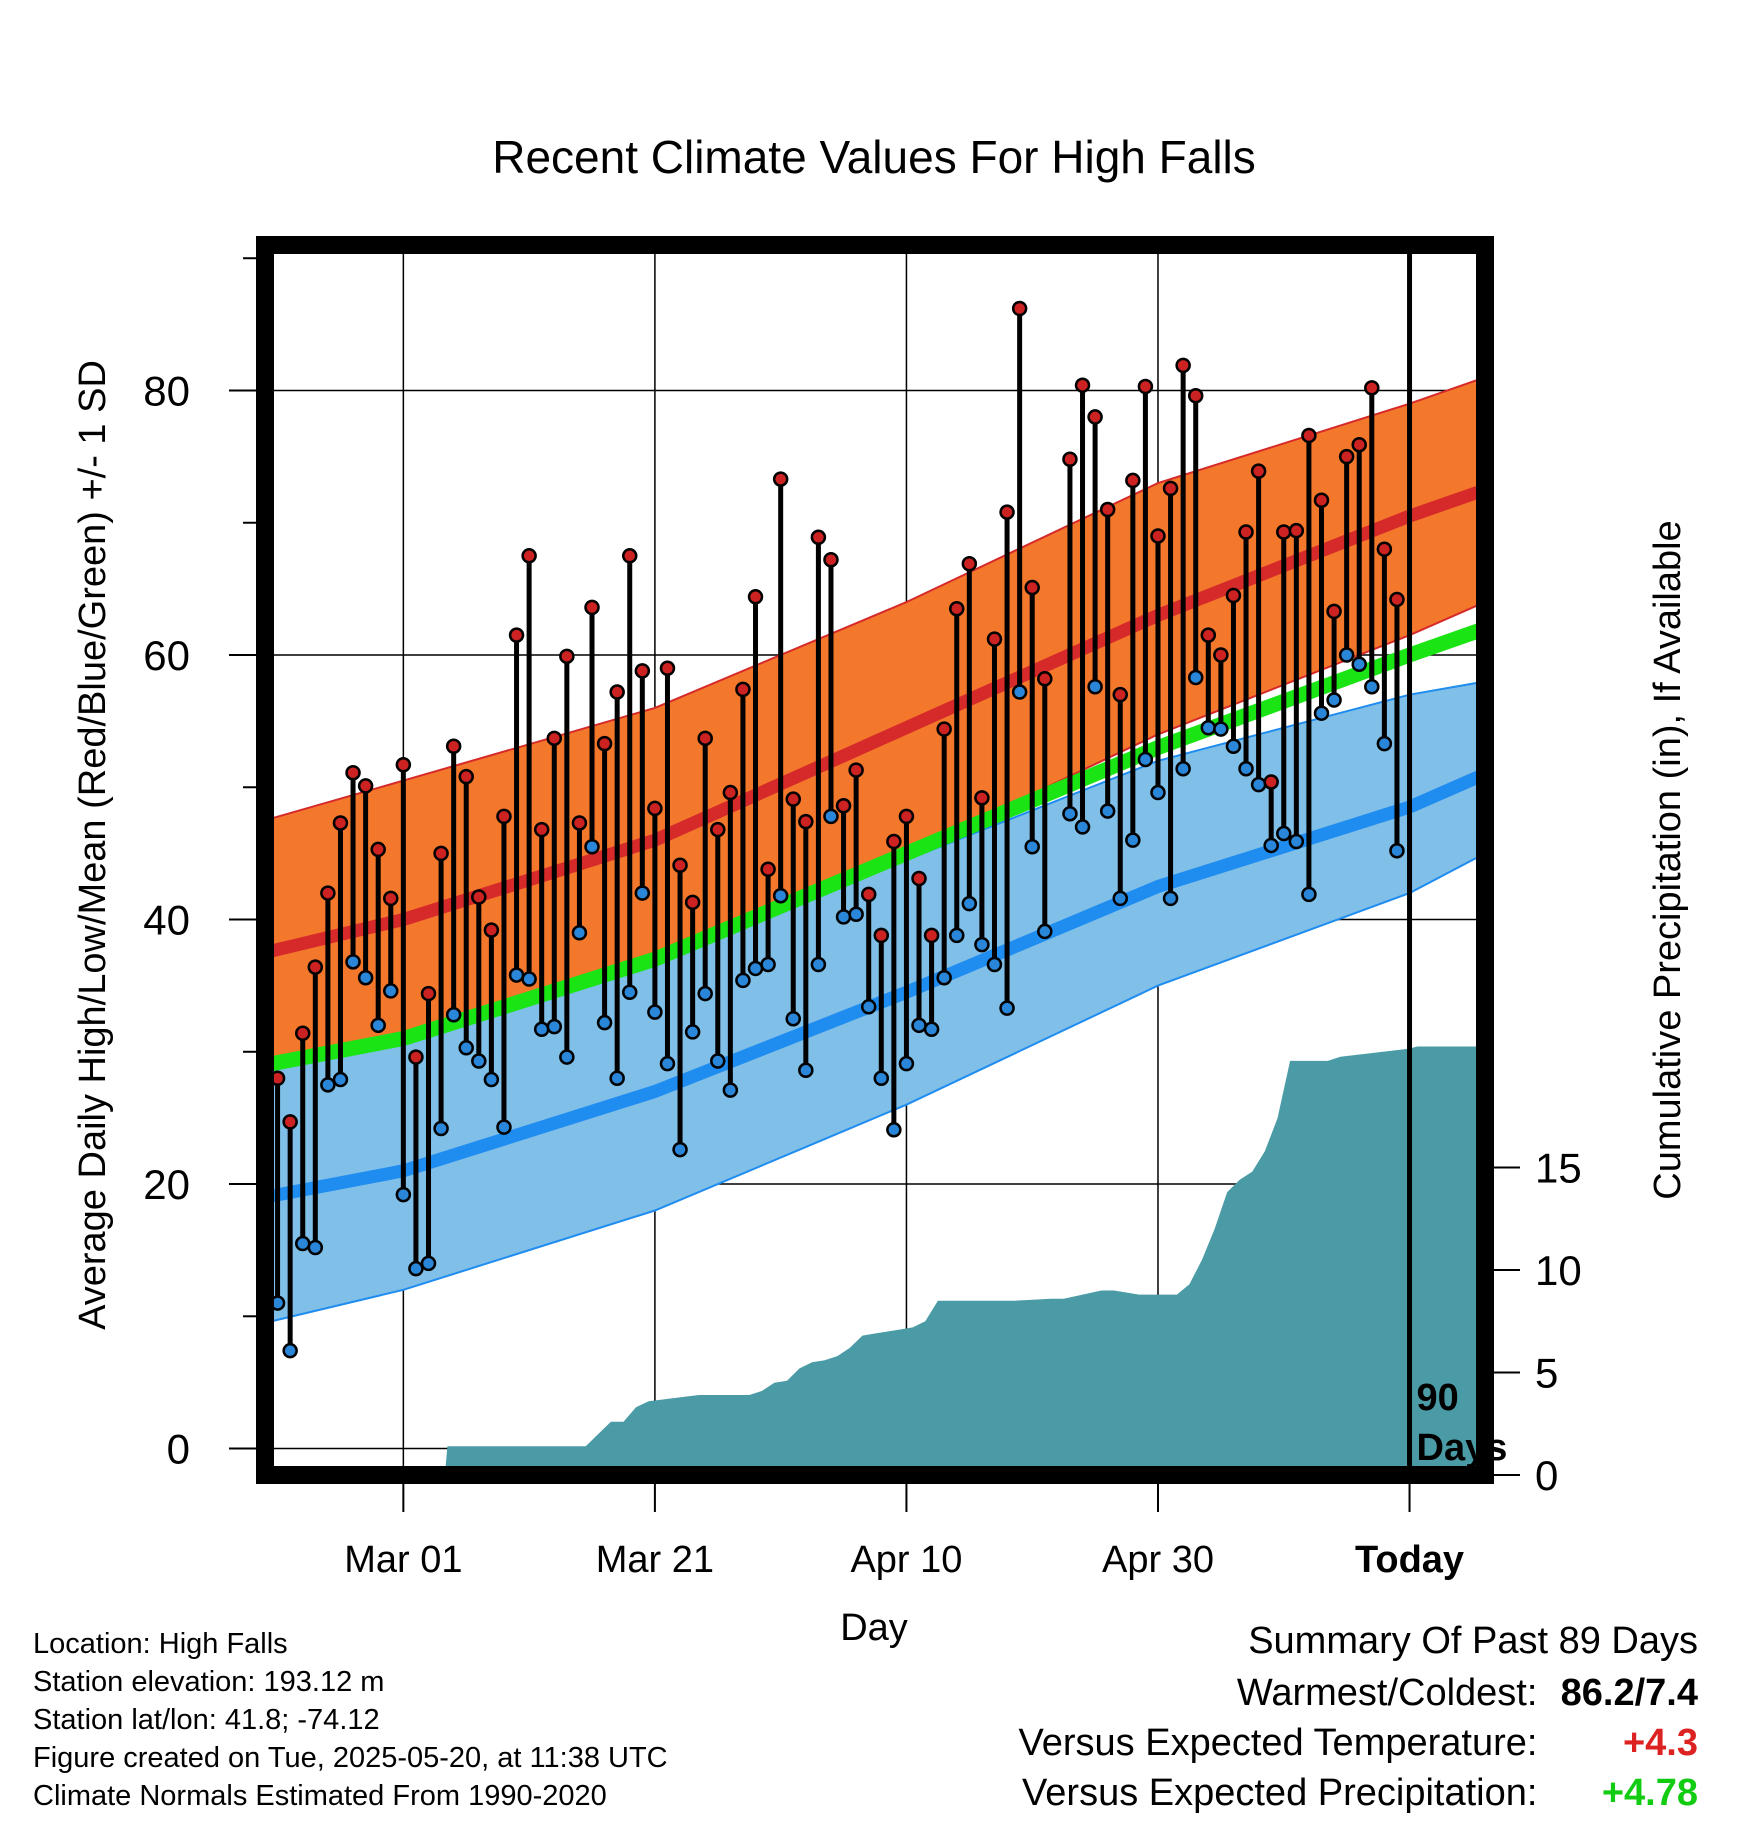  What do you see at coordinates (1438, 1398) in the screenshot?
I see `today-days-number: 90` at bounding box center [1438, 1398].